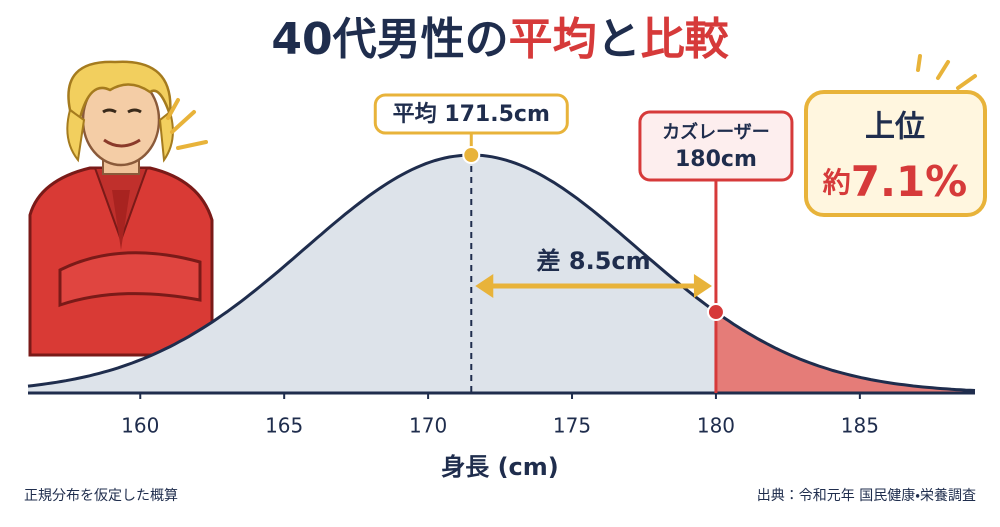 This screenshot has width=1000, height=527. I want to click on title-part: 40代男性の, so click(389, 39).